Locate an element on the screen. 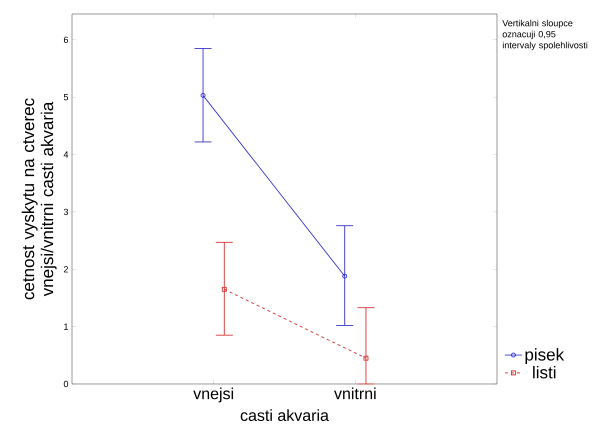 The image size is (605, 441). y-axis-title: cetnost vyskytu na ctverec vnejsi/vnitrni casti akvaria is located at coordinates (39, 199).